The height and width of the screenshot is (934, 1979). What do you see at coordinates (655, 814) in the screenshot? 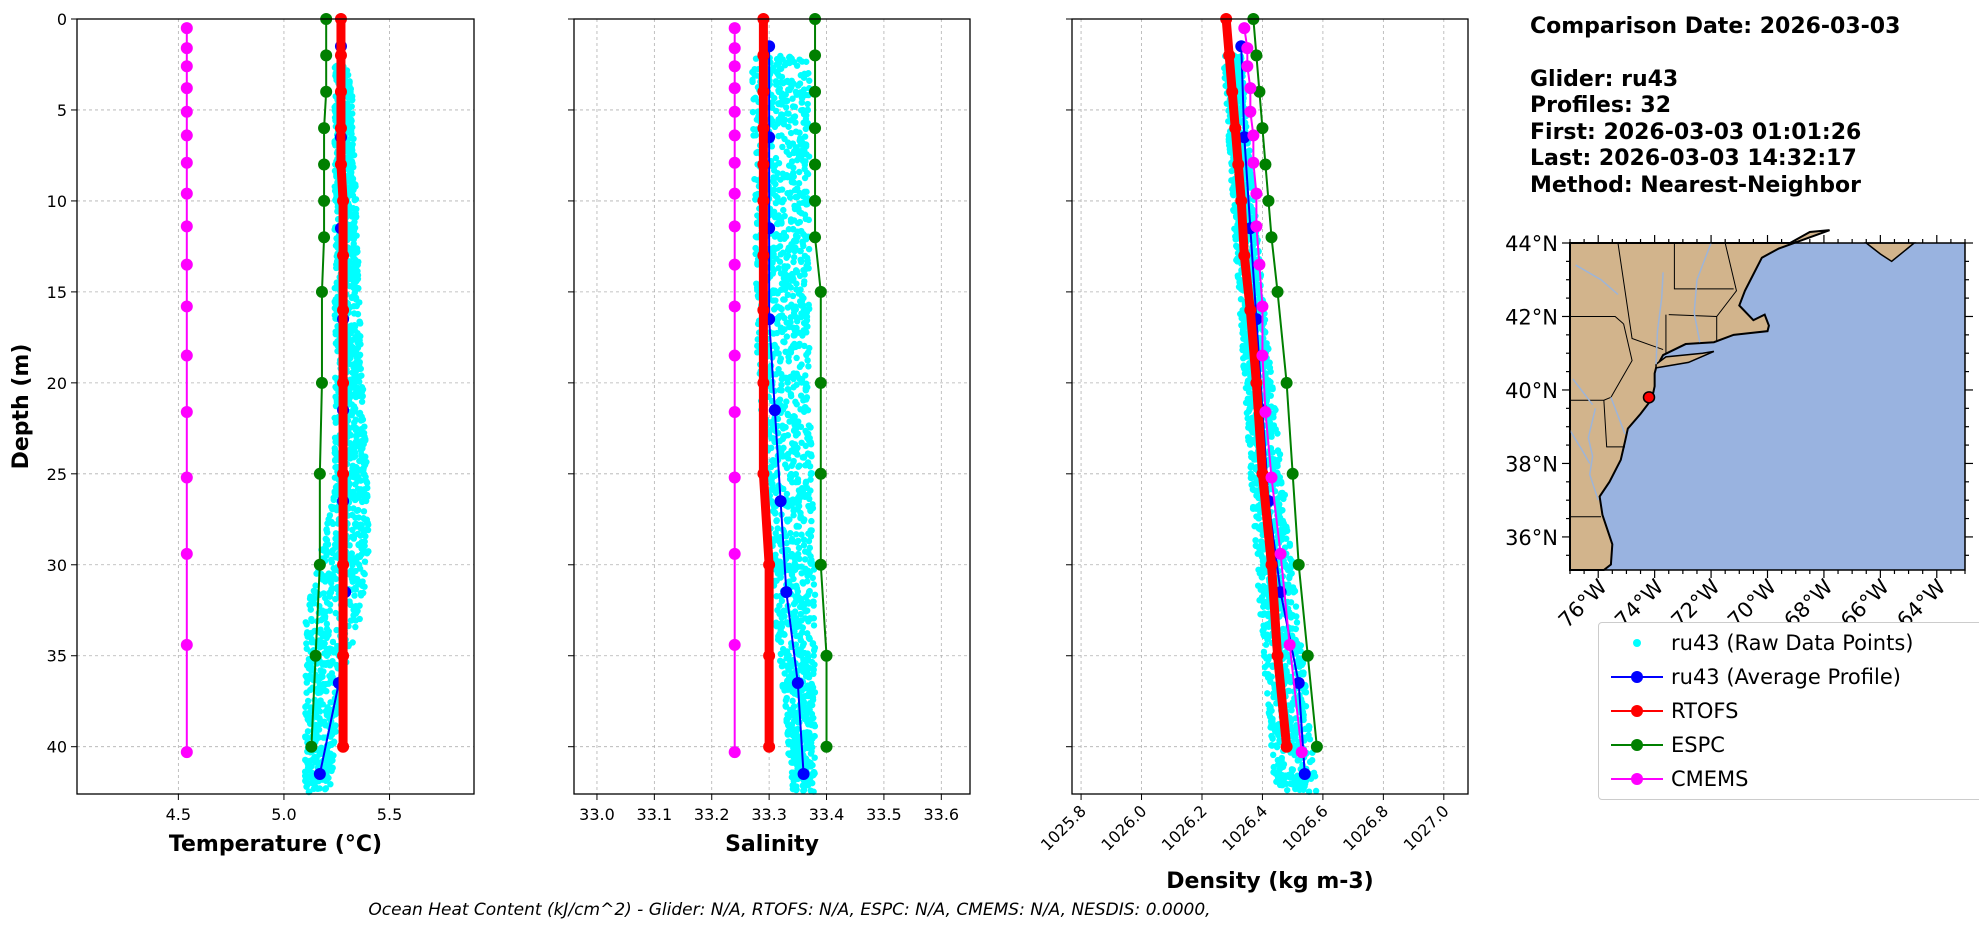
I see `x-tick-label: 33.1` at bounding box center [655, 814].